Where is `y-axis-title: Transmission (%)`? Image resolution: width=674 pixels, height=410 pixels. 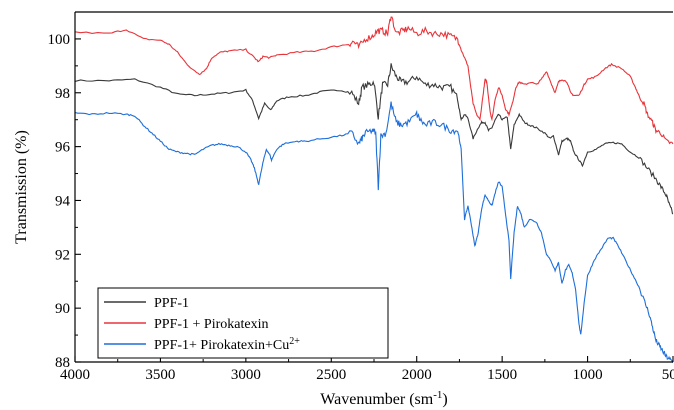
y-axis-title: Transmission (%) is located at coordinates (21, 187).